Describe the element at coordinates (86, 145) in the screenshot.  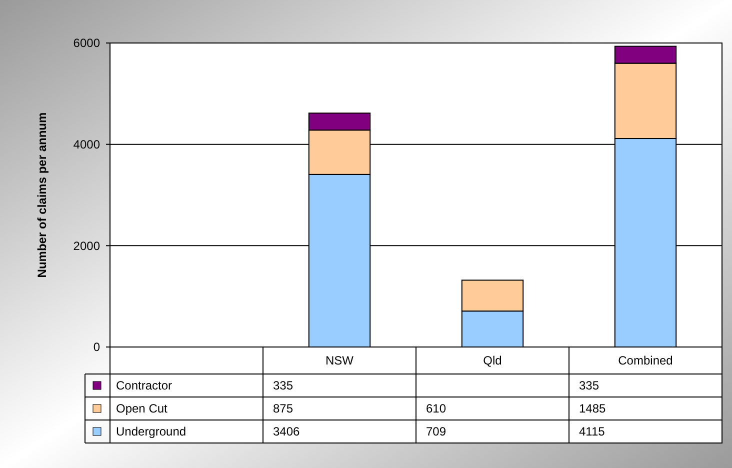
I see `y-tick-label: 4000` at that location.